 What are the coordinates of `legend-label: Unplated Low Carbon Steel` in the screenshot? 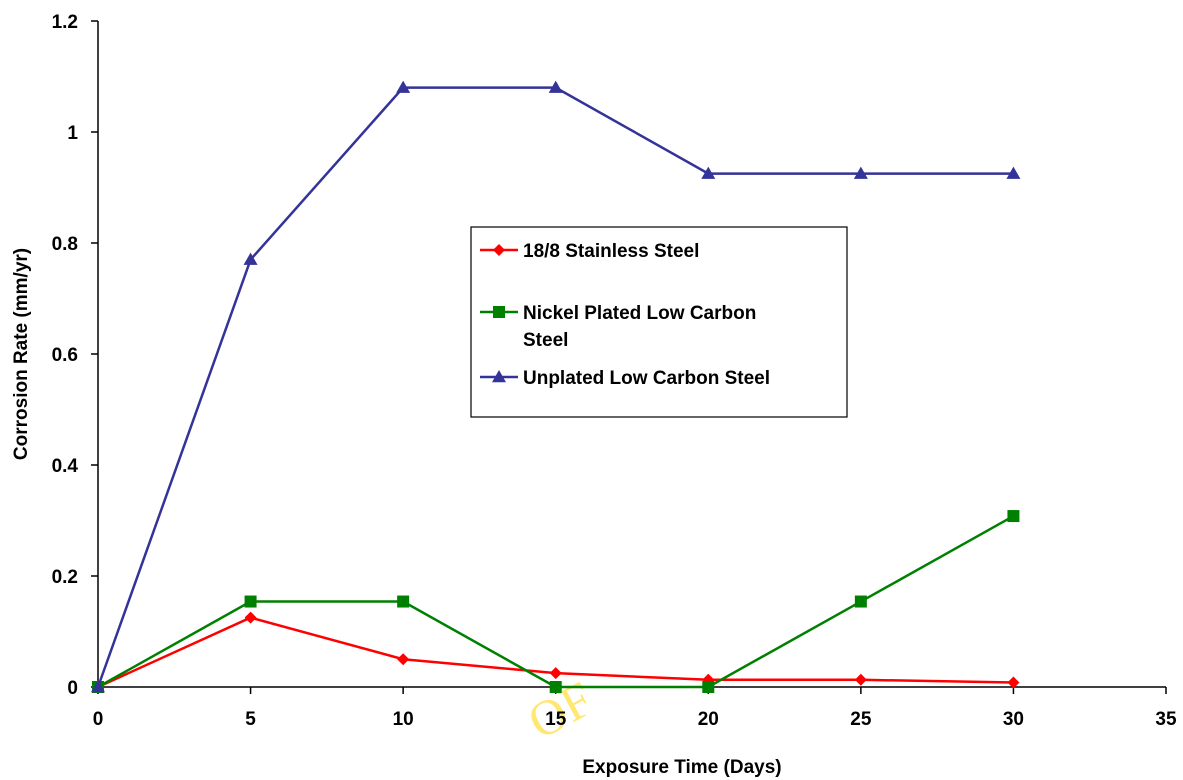 It's located at (646, 378).